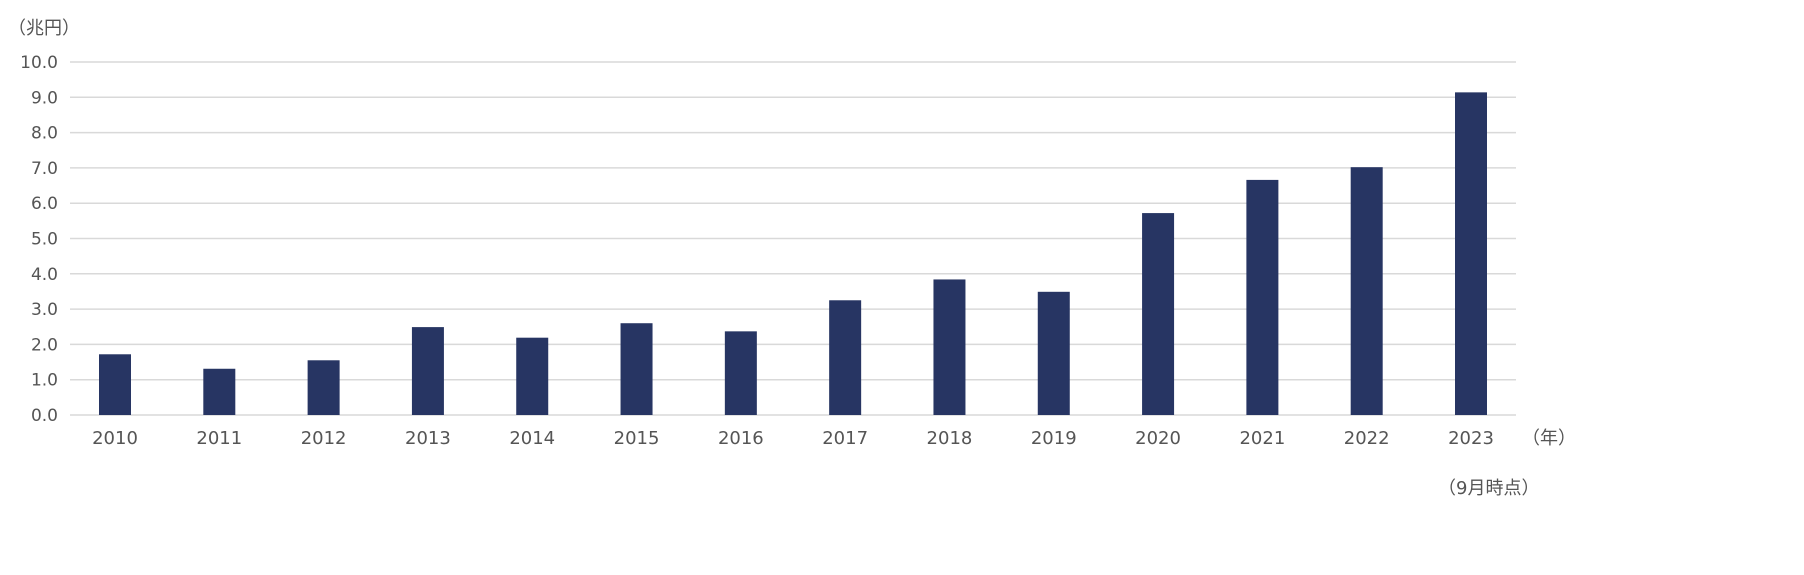  What do you see at coordinates (427, 371) in the screenshot?
I see `bar-2013` at bounding box center [427, 371].